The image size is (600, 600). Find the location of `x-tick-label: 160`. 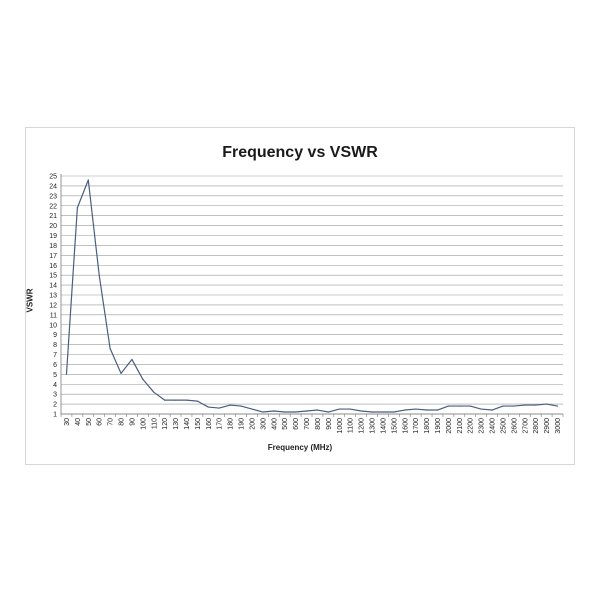

x-tick-label: 160 is located at coordinates (209, 424).